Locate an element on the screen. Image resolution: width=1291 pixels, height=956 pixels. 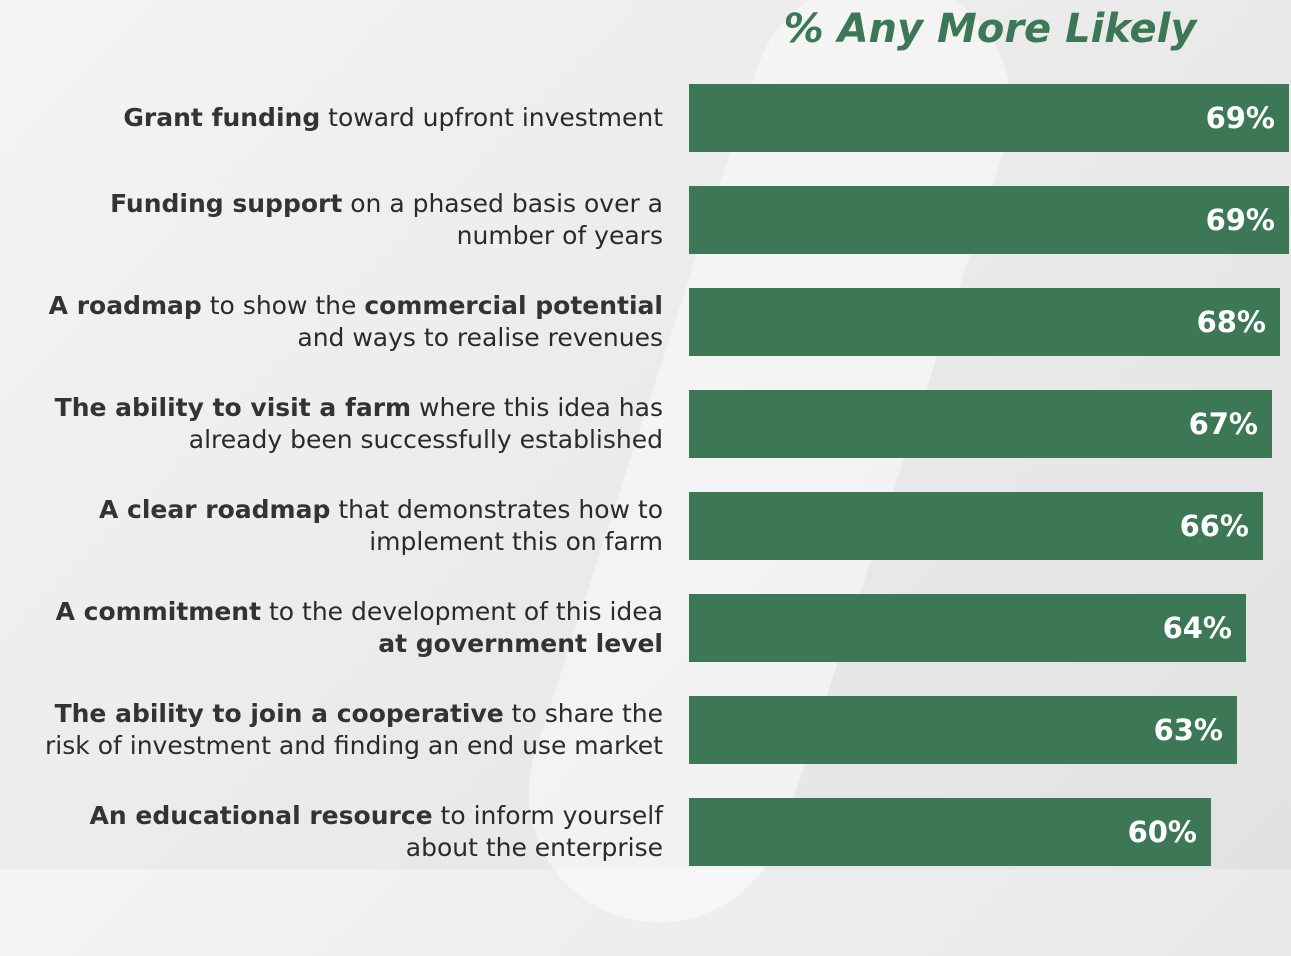
category-label-line: already been successfully established is located at coordinates (333, 440).